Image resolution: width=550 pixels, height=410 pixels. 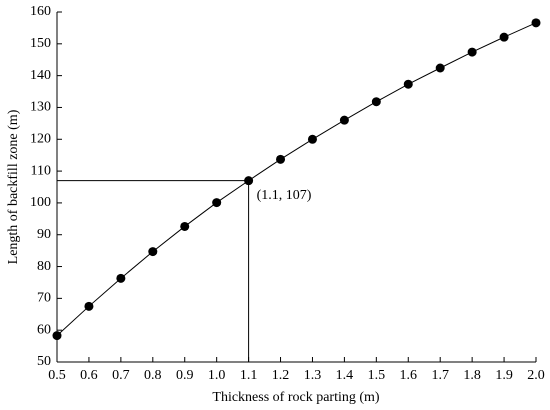 I want to click on x-tick-label: 1.1, so click(x=249, y=375).